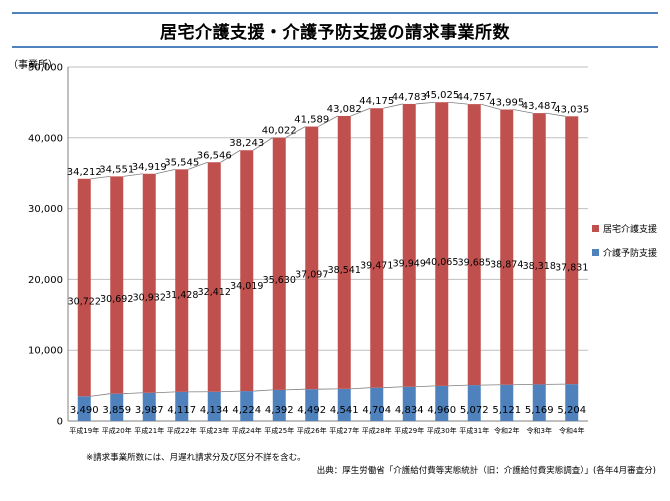 This screenshot has height=501, width=670. Describe the element at coordinates (247, 430) in the screenshot. I see `x-tick-label: 平成24年` at that location.